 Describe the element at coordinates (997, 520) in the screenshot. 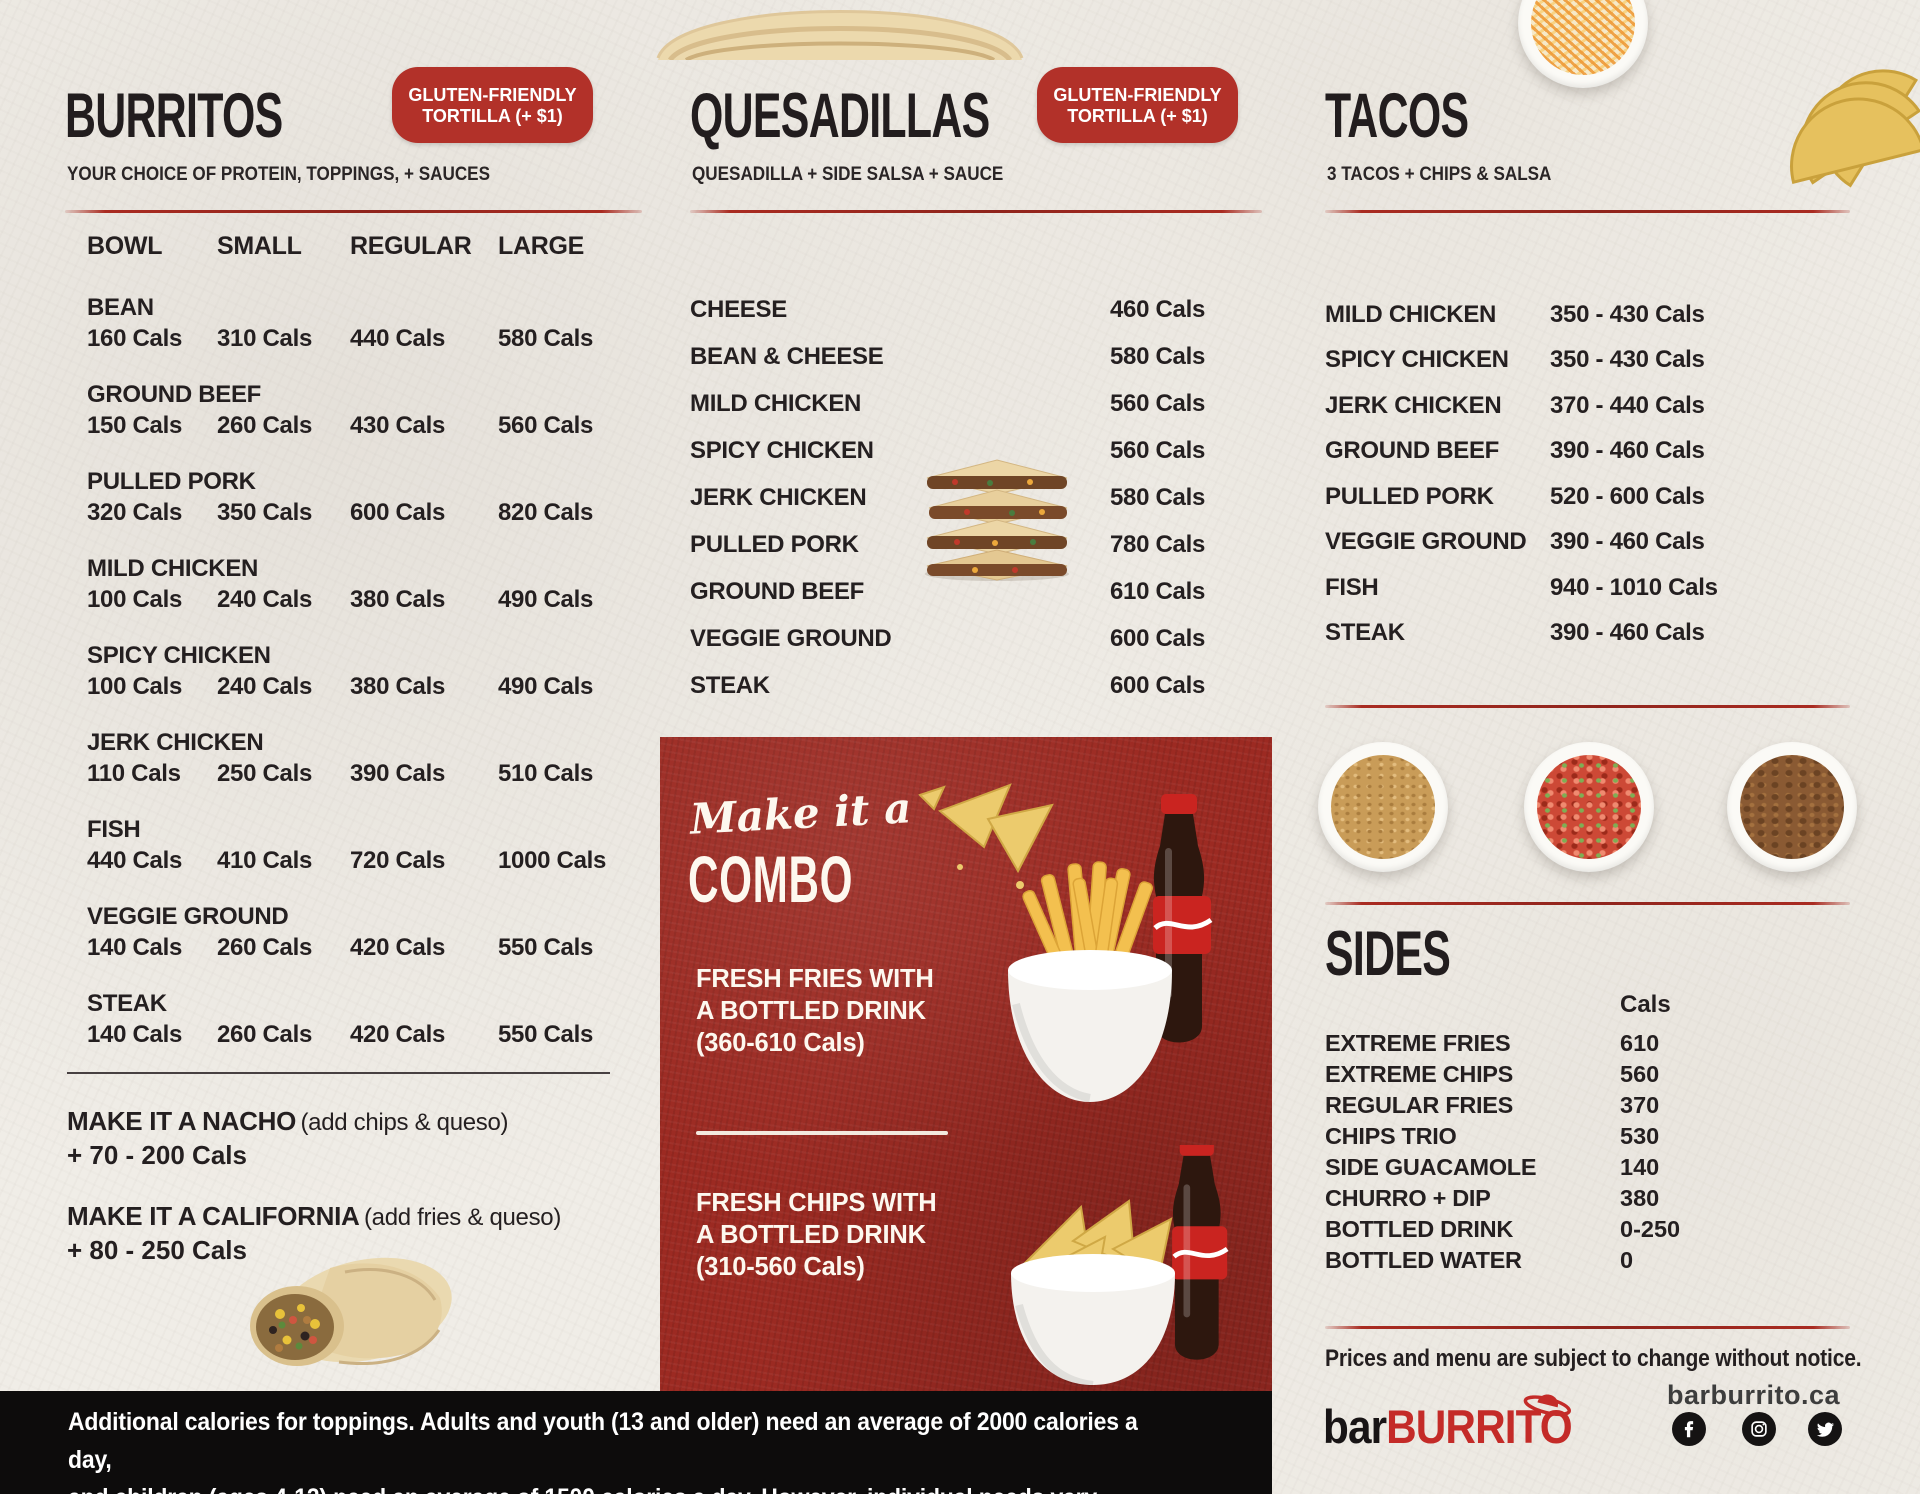

I see `quesadilla-stack-photo` at that location.